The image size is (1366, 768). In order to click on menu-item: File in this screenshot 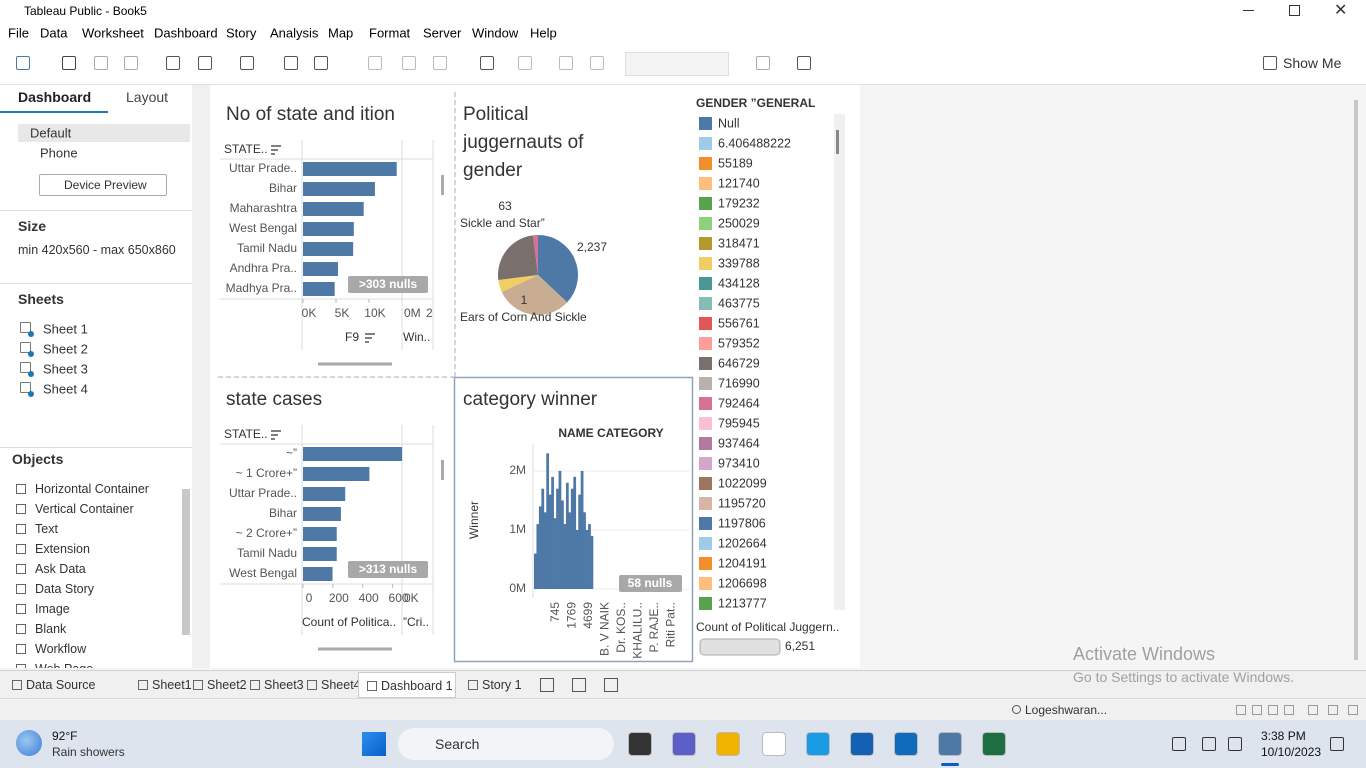, I will do `click(18, 33)`.